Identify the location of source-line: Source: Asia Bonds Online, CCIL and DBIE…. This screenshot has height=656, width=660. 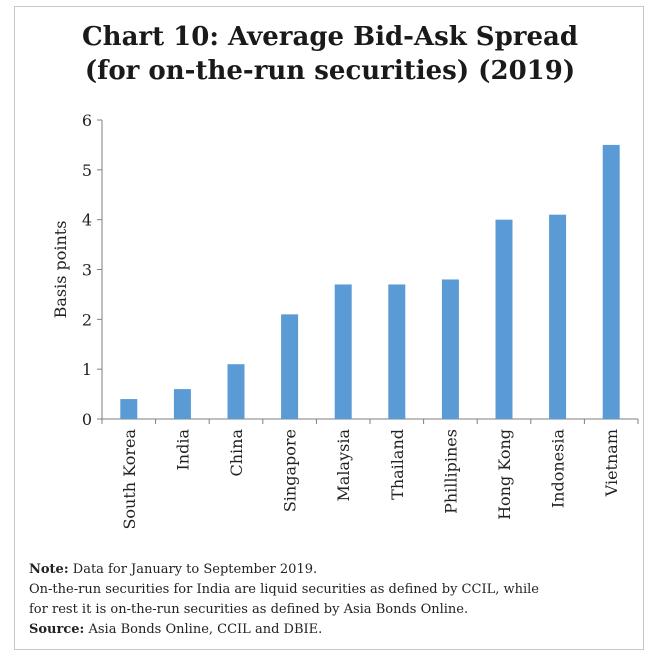
(334, 630).